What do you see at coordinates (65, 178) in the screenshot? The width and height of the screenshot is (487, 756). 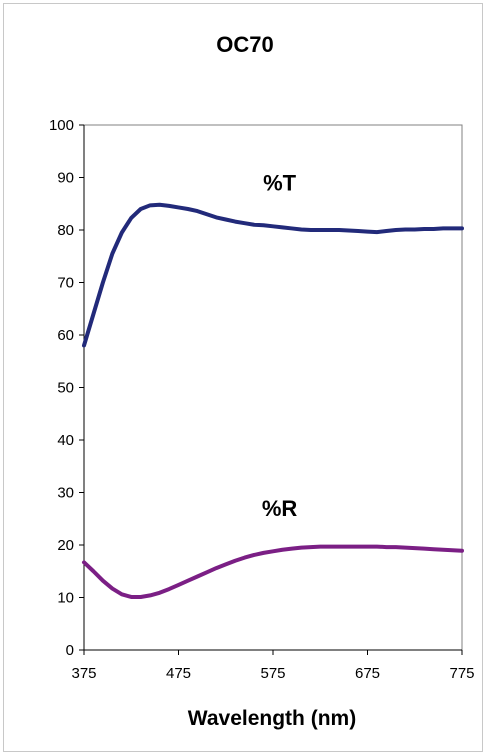 I see `y-tick-label: 90` at bounding box center [65, 178].